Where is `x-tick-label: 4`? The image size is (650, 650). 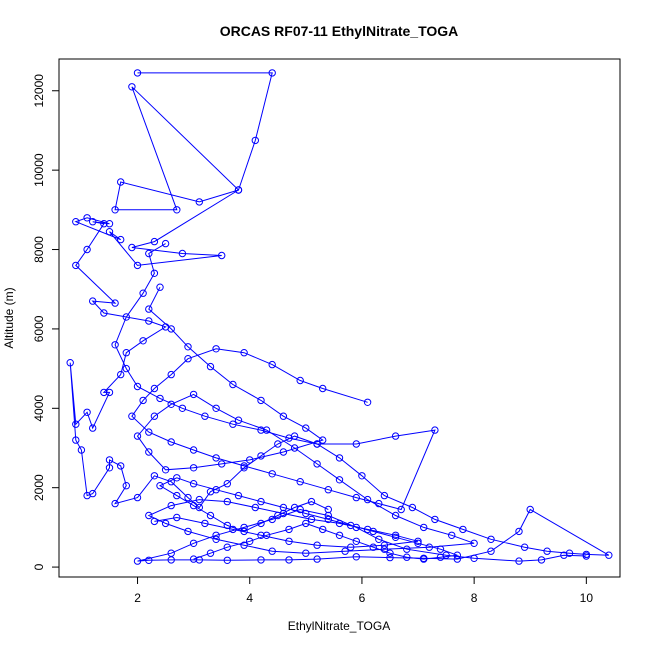 x-tick-label: 4 is located at coordinates (249, 598).